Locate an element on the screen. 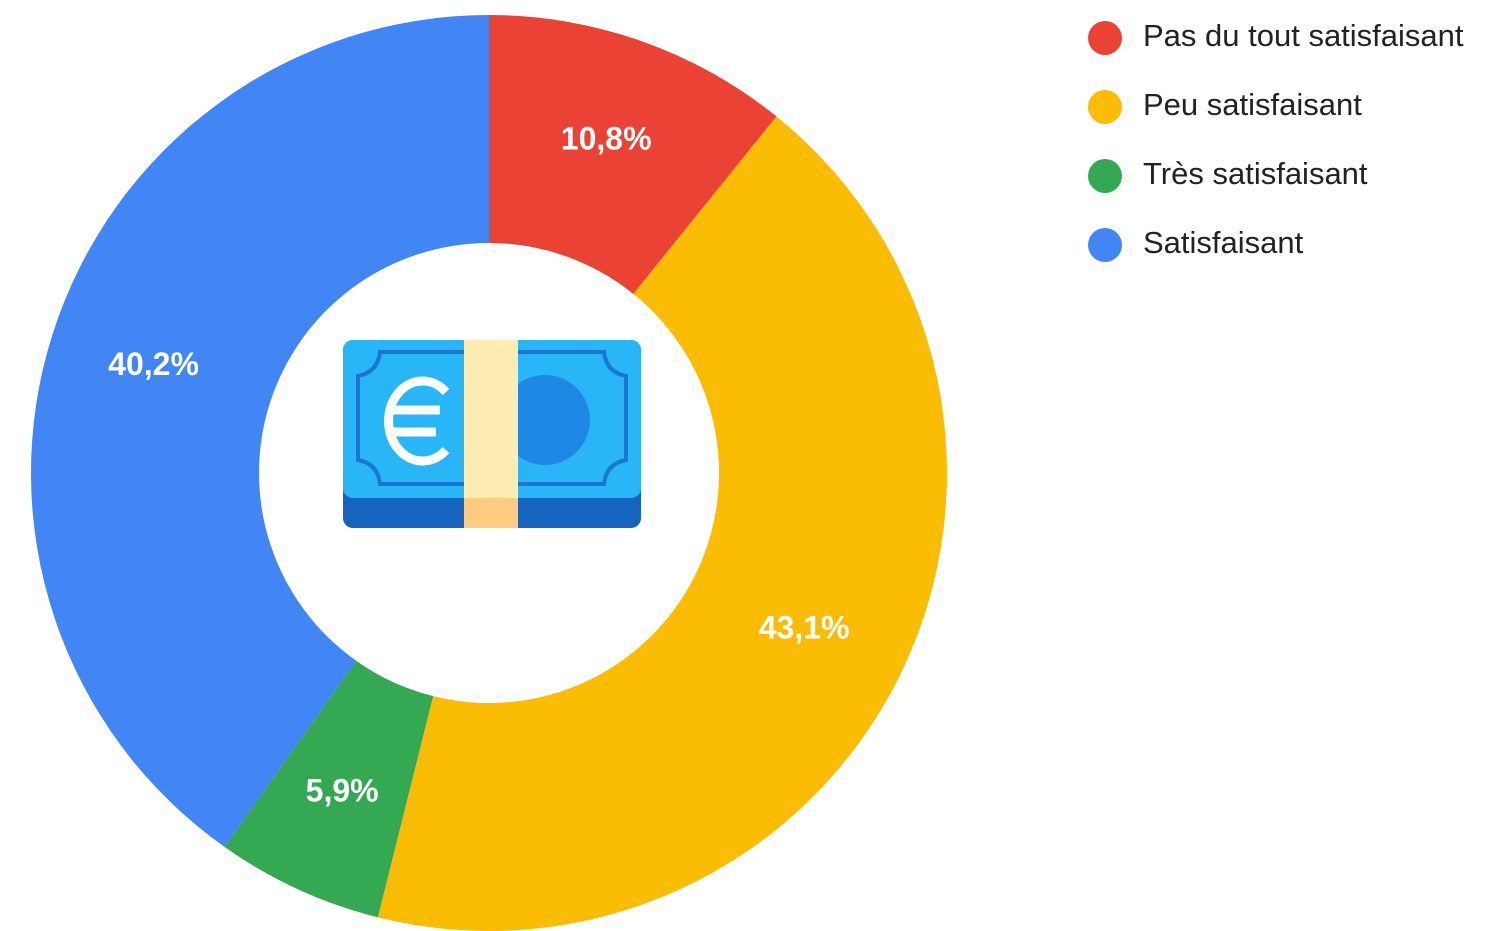 The image size is (1507, 931). bill-strap is located at coordinates (491, 419).